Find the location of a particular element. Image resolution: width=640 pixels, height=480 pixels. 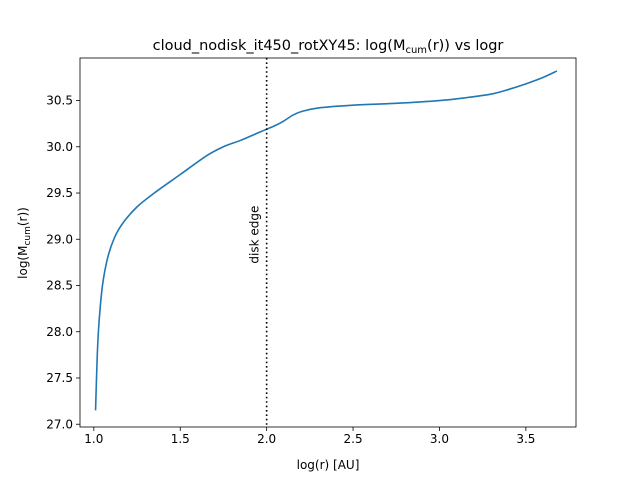

x-tick-label: 2.0 is located at coordinates (266, 439).